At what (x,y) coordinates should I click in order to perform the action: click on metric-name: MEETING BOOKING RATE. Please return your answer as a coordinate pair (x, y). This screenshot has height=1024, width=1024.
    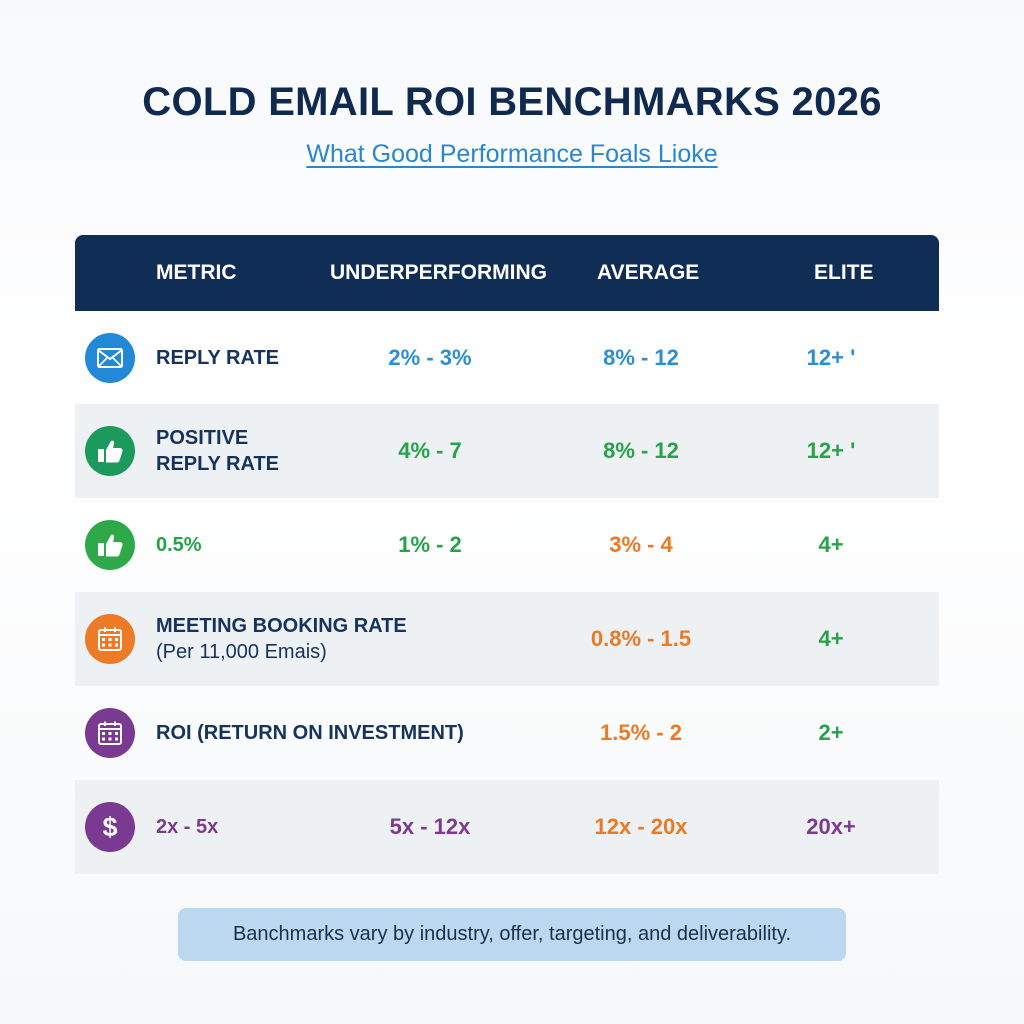
    Looking at the image, I should click on (281, 626).